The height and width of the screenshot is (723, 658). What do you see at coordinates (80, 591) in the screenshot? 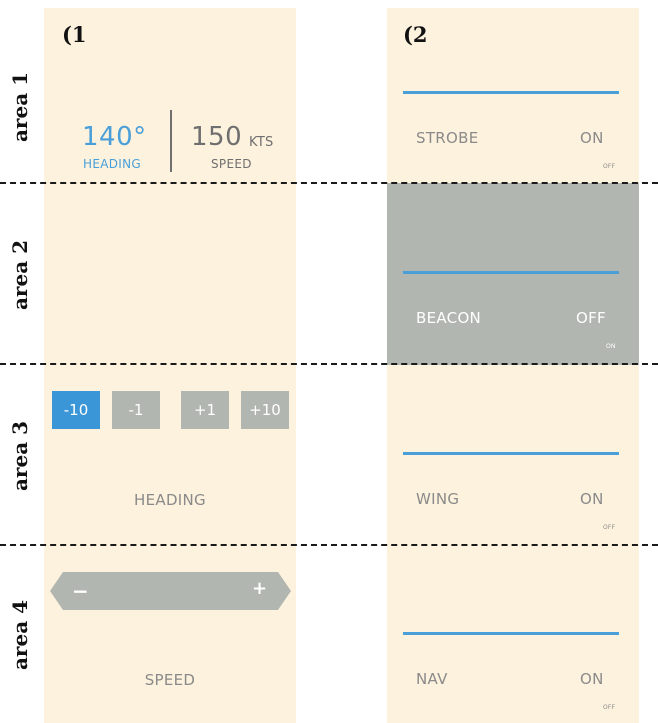
I see `speed-decrease-icon: −` at bounding box center [80, 591].